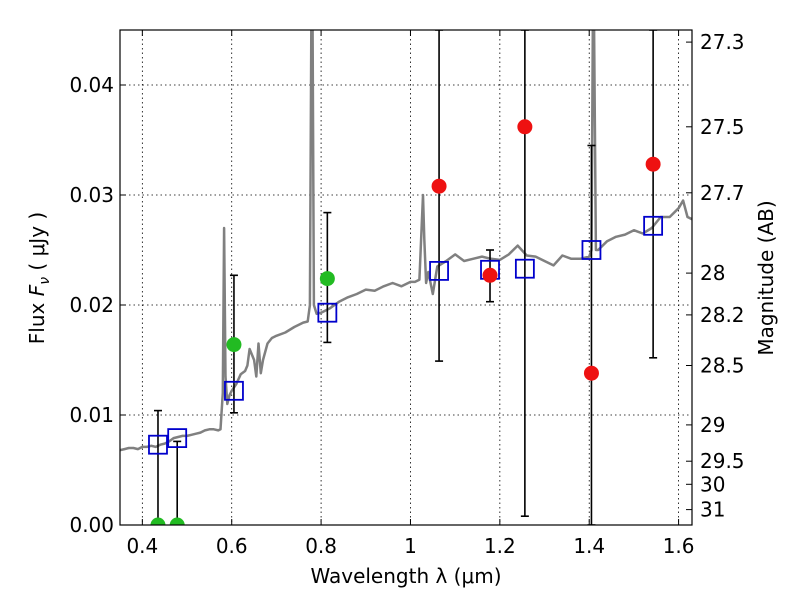  I want to click on x-tick-label: 1, so click(410, 546).